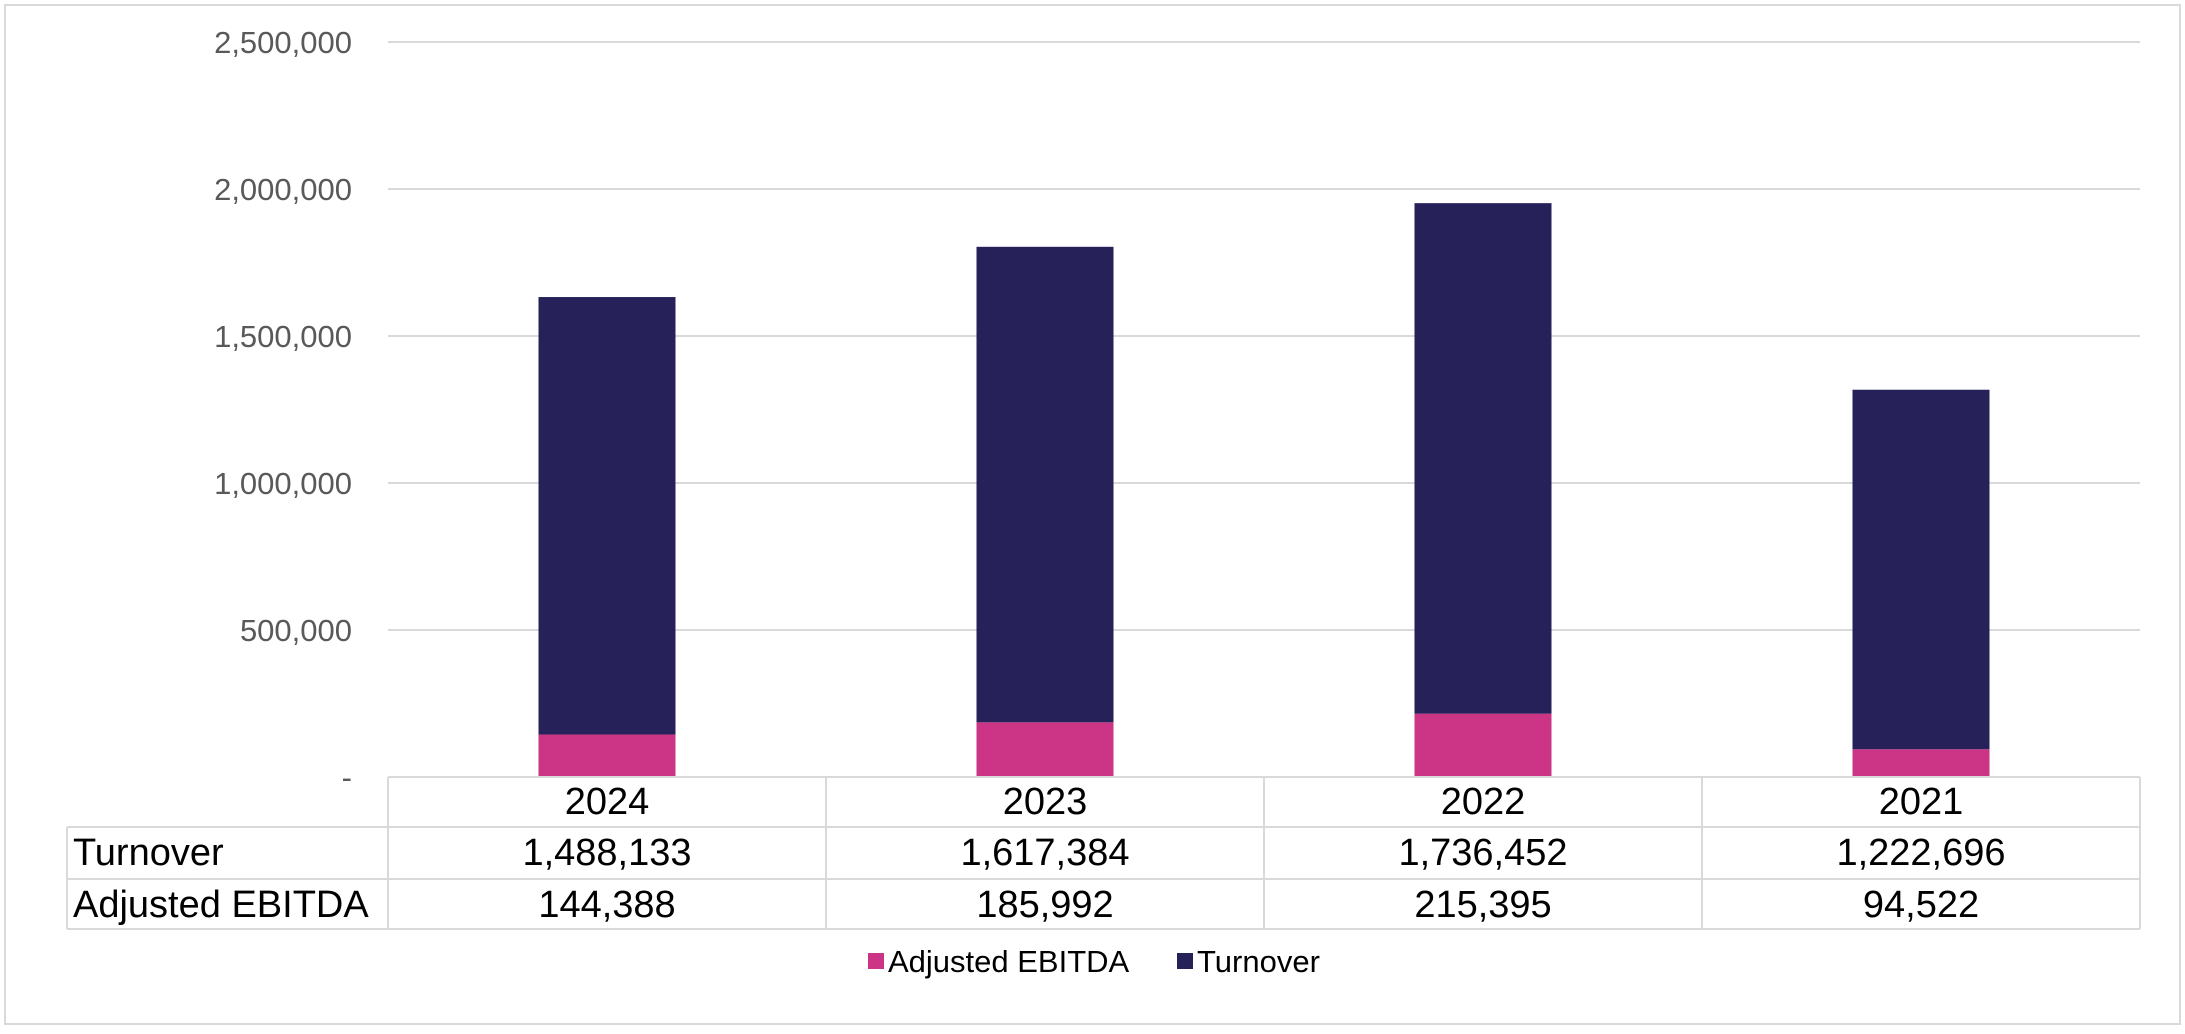 Image resolution: width=2185 pixels, height=1034 pixels. What do you see at coordinates (296, 630) in the screenshot?
I see `y-tick-label: 500,000` at bounding box center [296, 630].